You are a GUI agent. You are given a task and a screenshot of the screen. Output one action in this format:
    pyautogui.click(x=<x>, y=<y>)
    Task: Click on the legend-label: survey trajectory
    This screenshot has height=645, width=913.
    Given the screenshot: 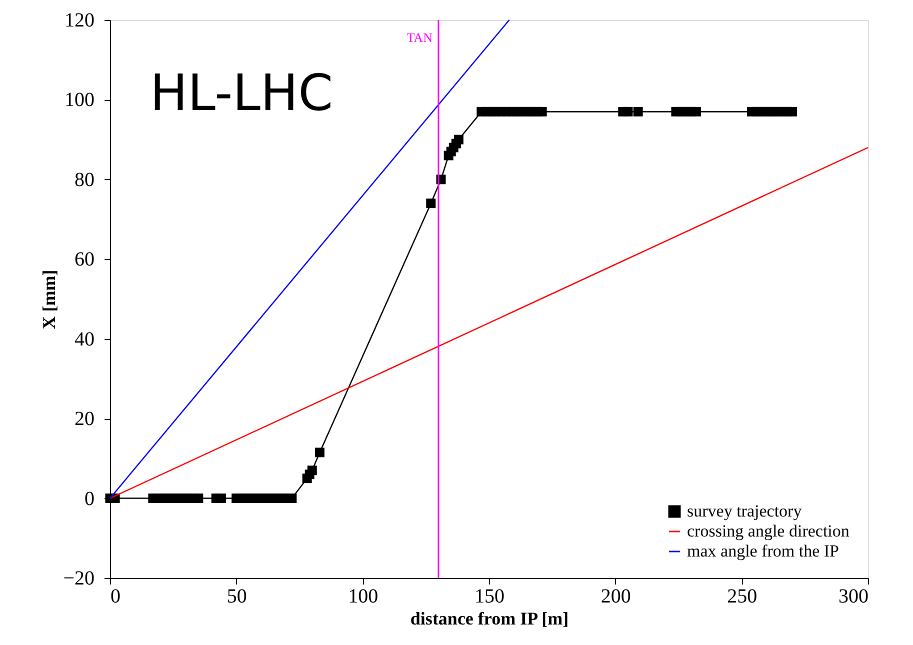 What is the action you would take?
    pyautogui.click(x=744, y=511)
    